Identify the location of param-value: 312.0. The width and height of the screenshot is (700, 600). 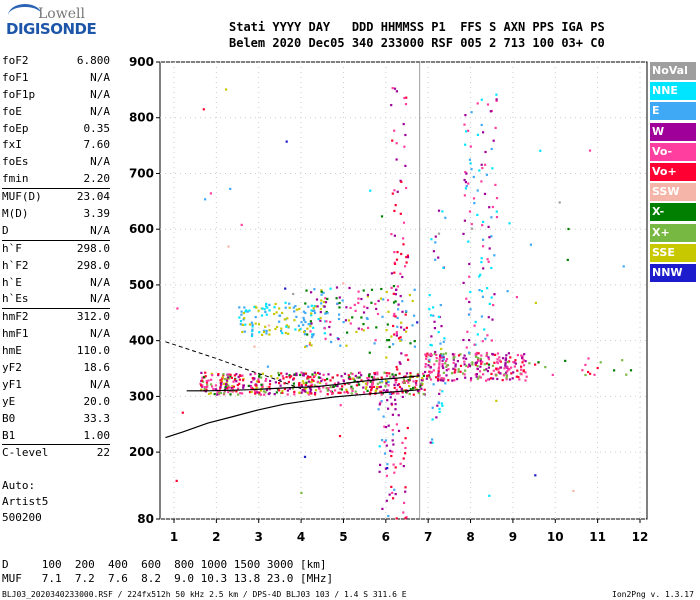
(93, 317).